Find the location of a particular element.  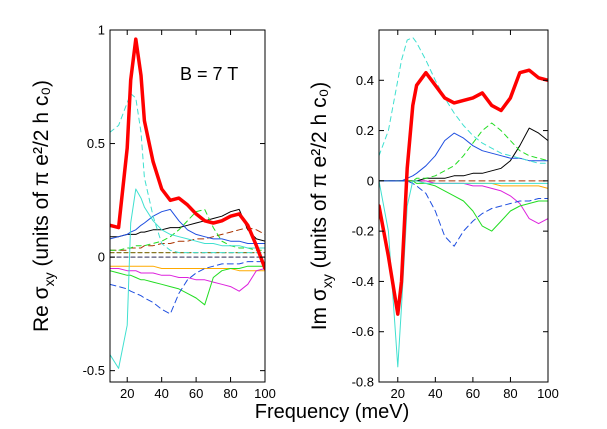

series-line-green is located at coordinates (187, 285).